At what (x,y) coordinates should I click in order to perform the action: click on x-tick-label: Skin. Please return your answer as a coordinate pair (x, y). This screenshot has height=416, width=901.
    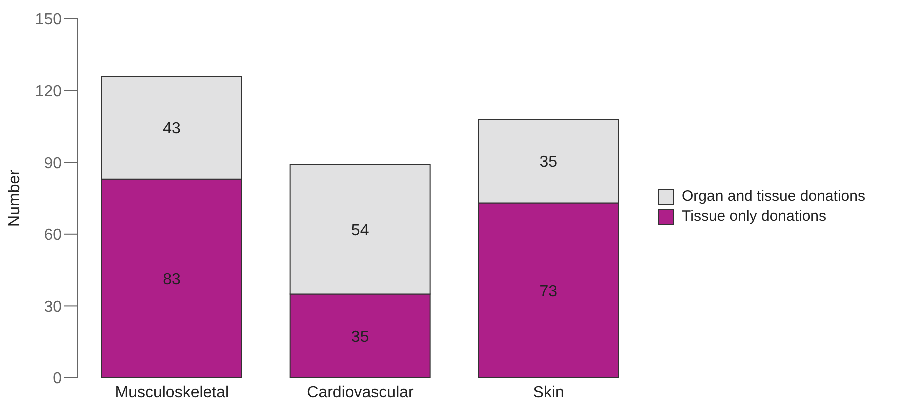
    Looking at the image, I should click on (548, 393).